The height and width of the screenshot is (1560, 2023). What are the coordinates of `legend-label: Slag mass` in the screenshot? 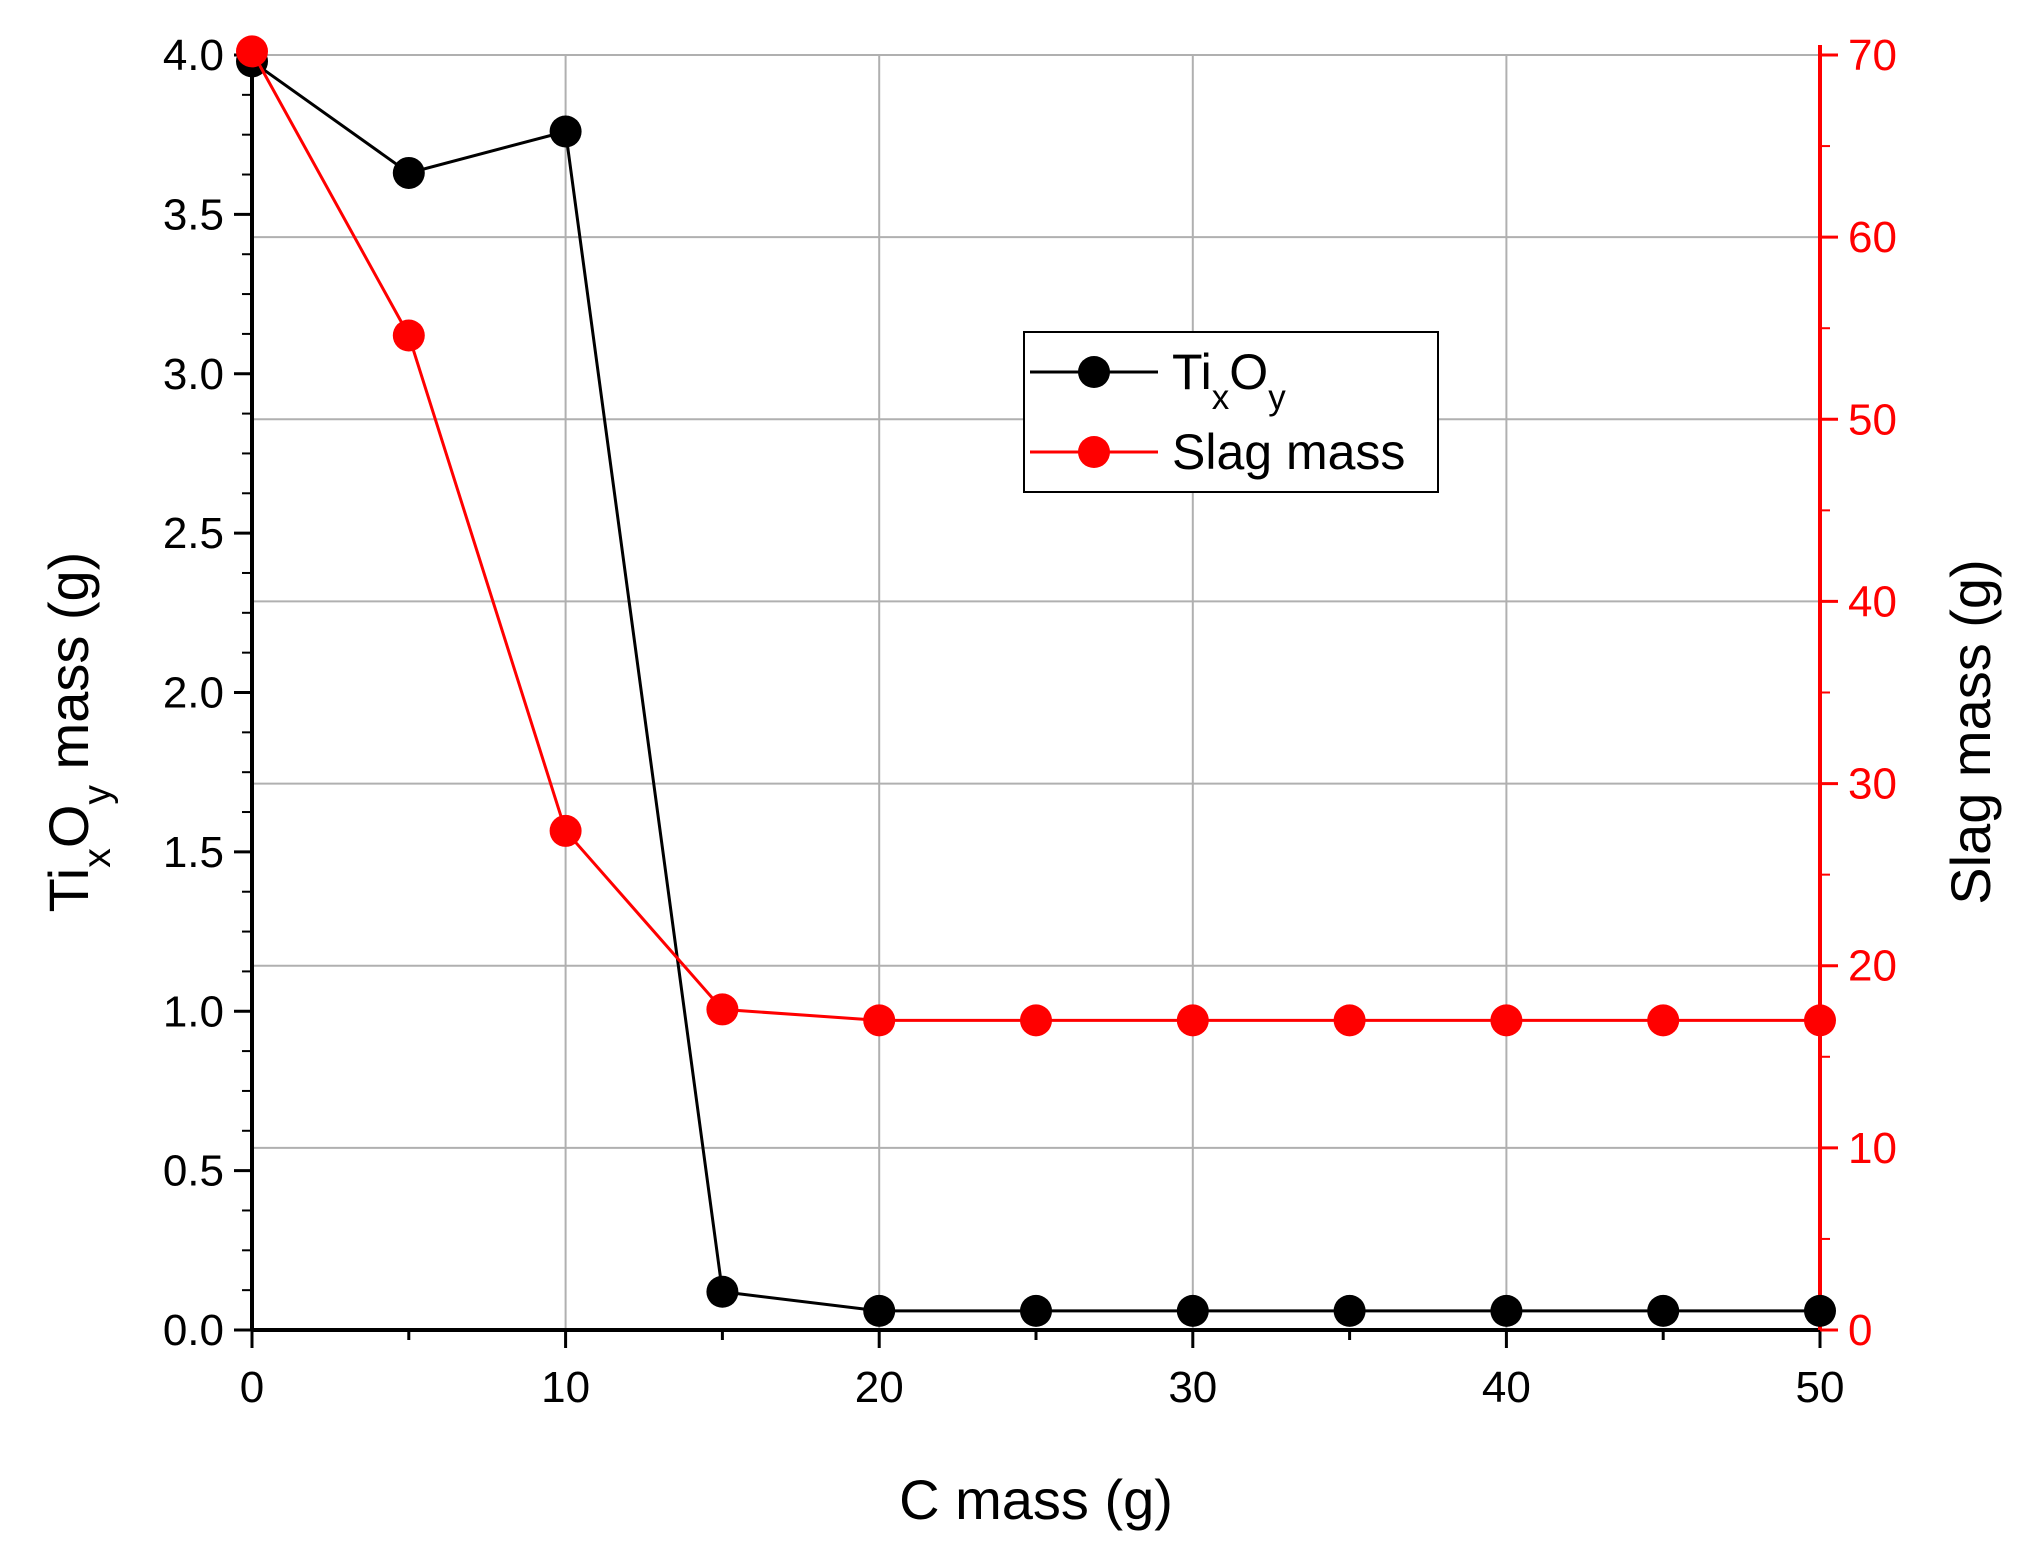 It's located at (1288, 452).